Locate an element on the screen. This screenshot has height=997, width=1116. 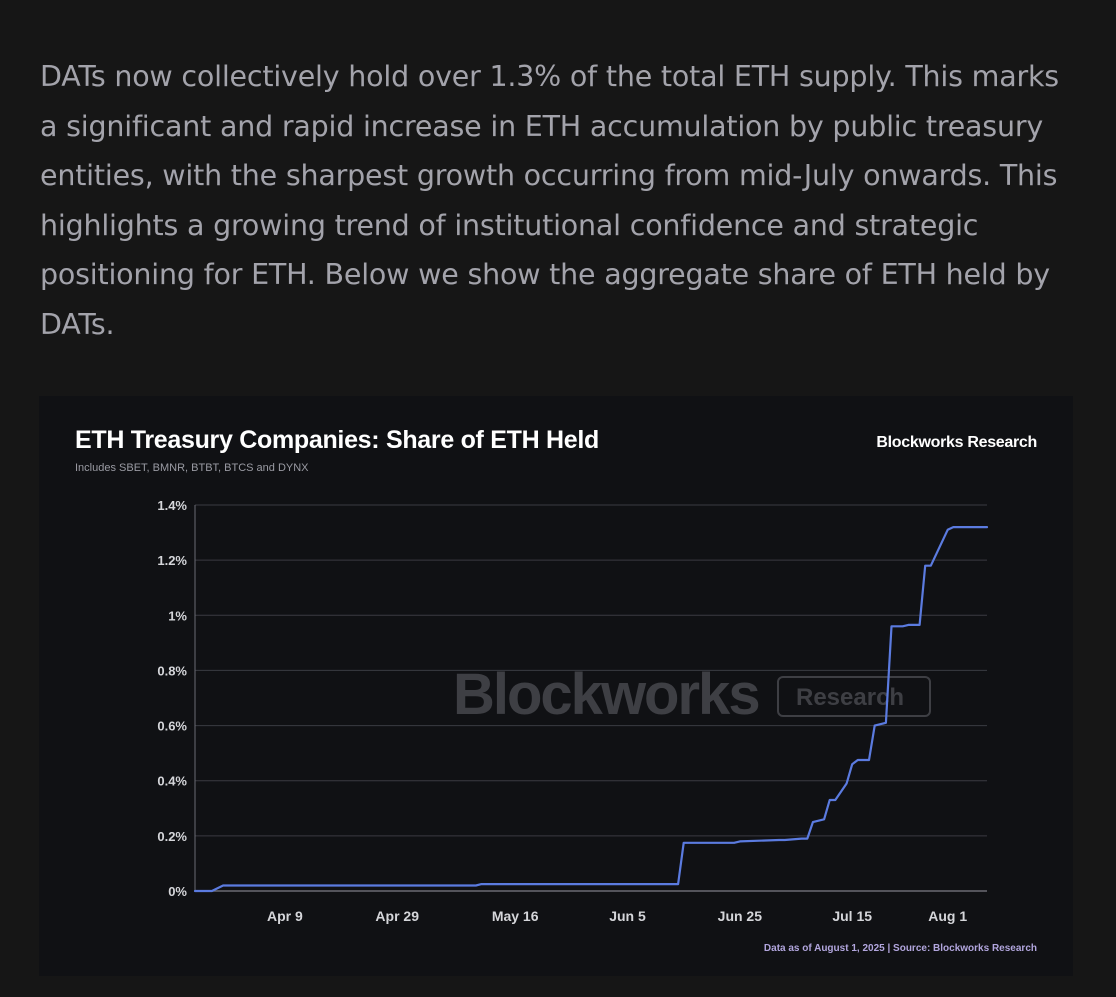
x-tick-label: Jul 15 is located at coordinates (852, 916).